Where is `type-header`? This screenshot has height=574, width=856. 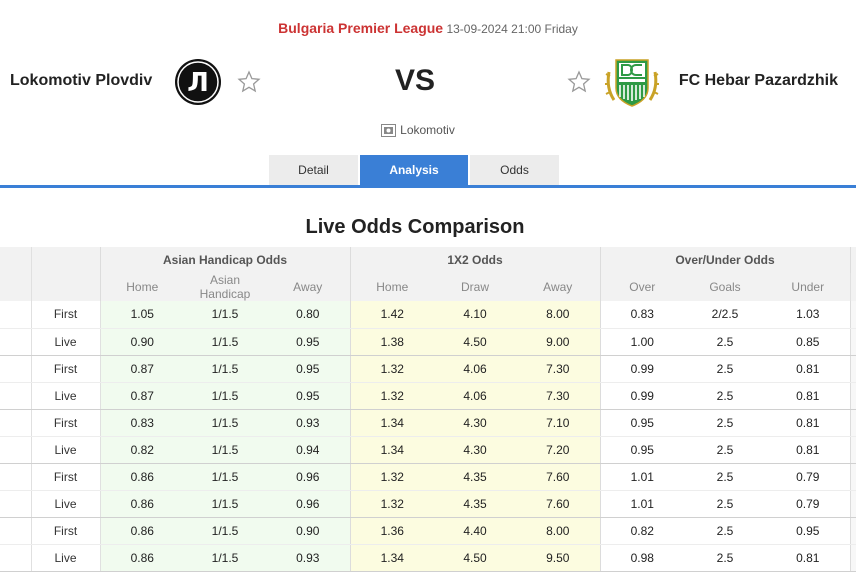
type-header is located at coordinates (66, 274).